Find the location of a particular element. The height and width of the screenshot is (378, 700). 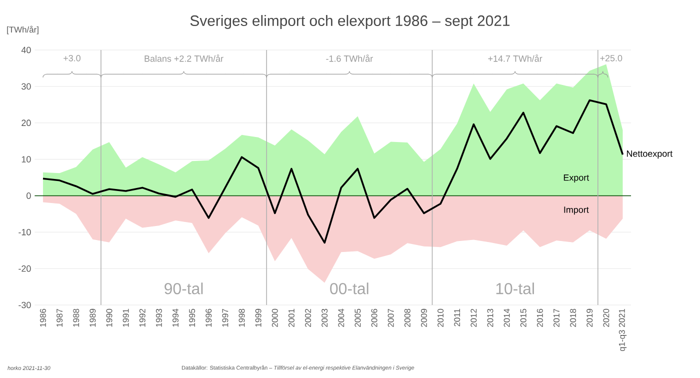

x-tick-label: 2012 is located at coordinates (473, 317).